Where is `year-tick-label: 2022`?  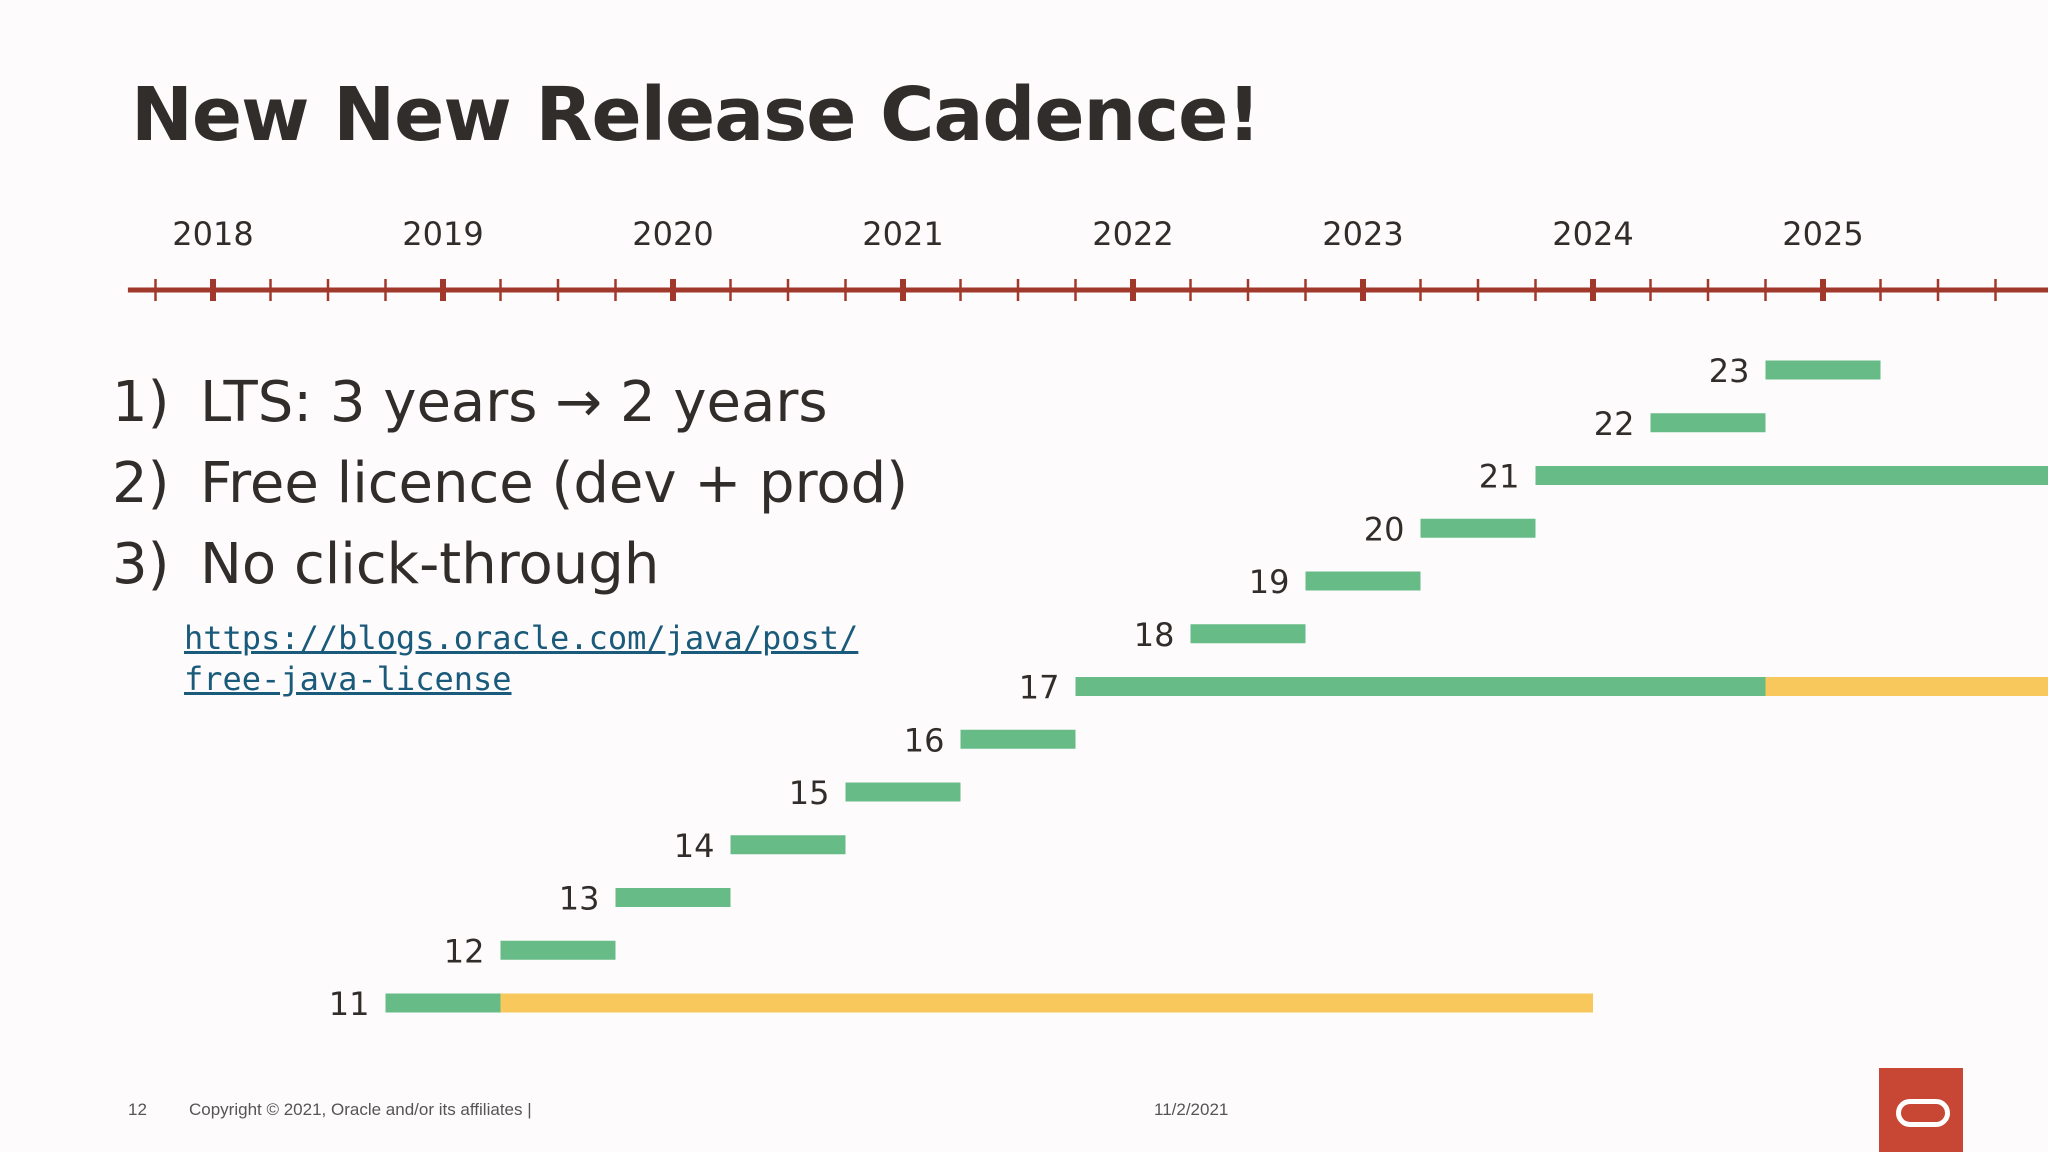
year-tick-label: 2022 is located at coordinates (1132, 234).